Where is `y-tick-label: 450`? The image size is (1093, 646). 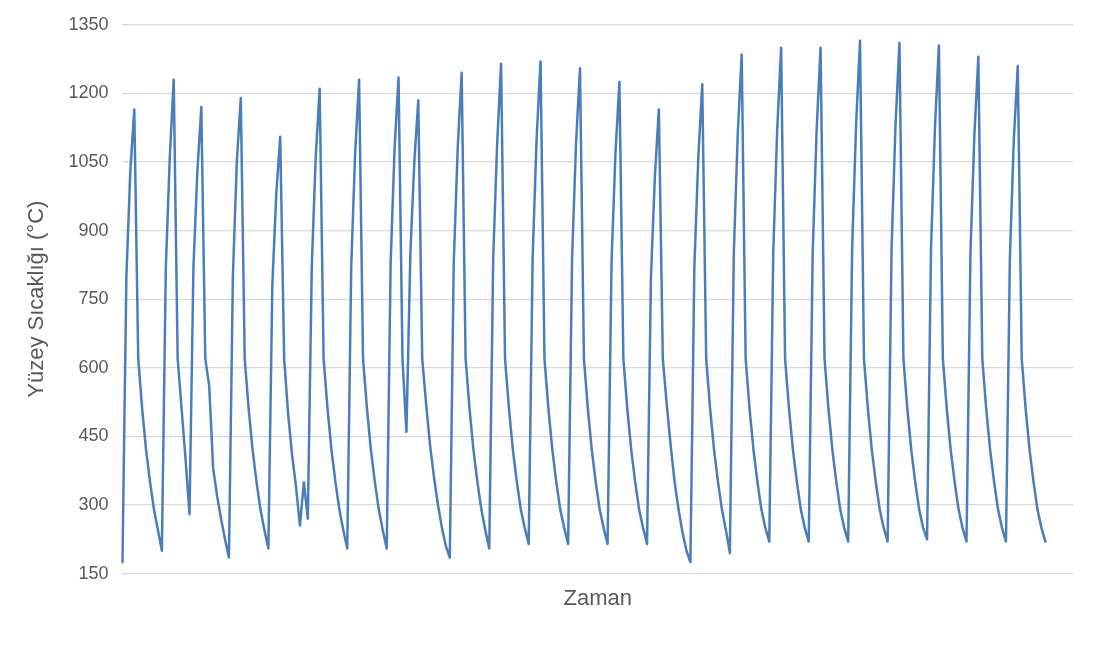 y-tick-label: 450 is located at coordinates (93, 435).